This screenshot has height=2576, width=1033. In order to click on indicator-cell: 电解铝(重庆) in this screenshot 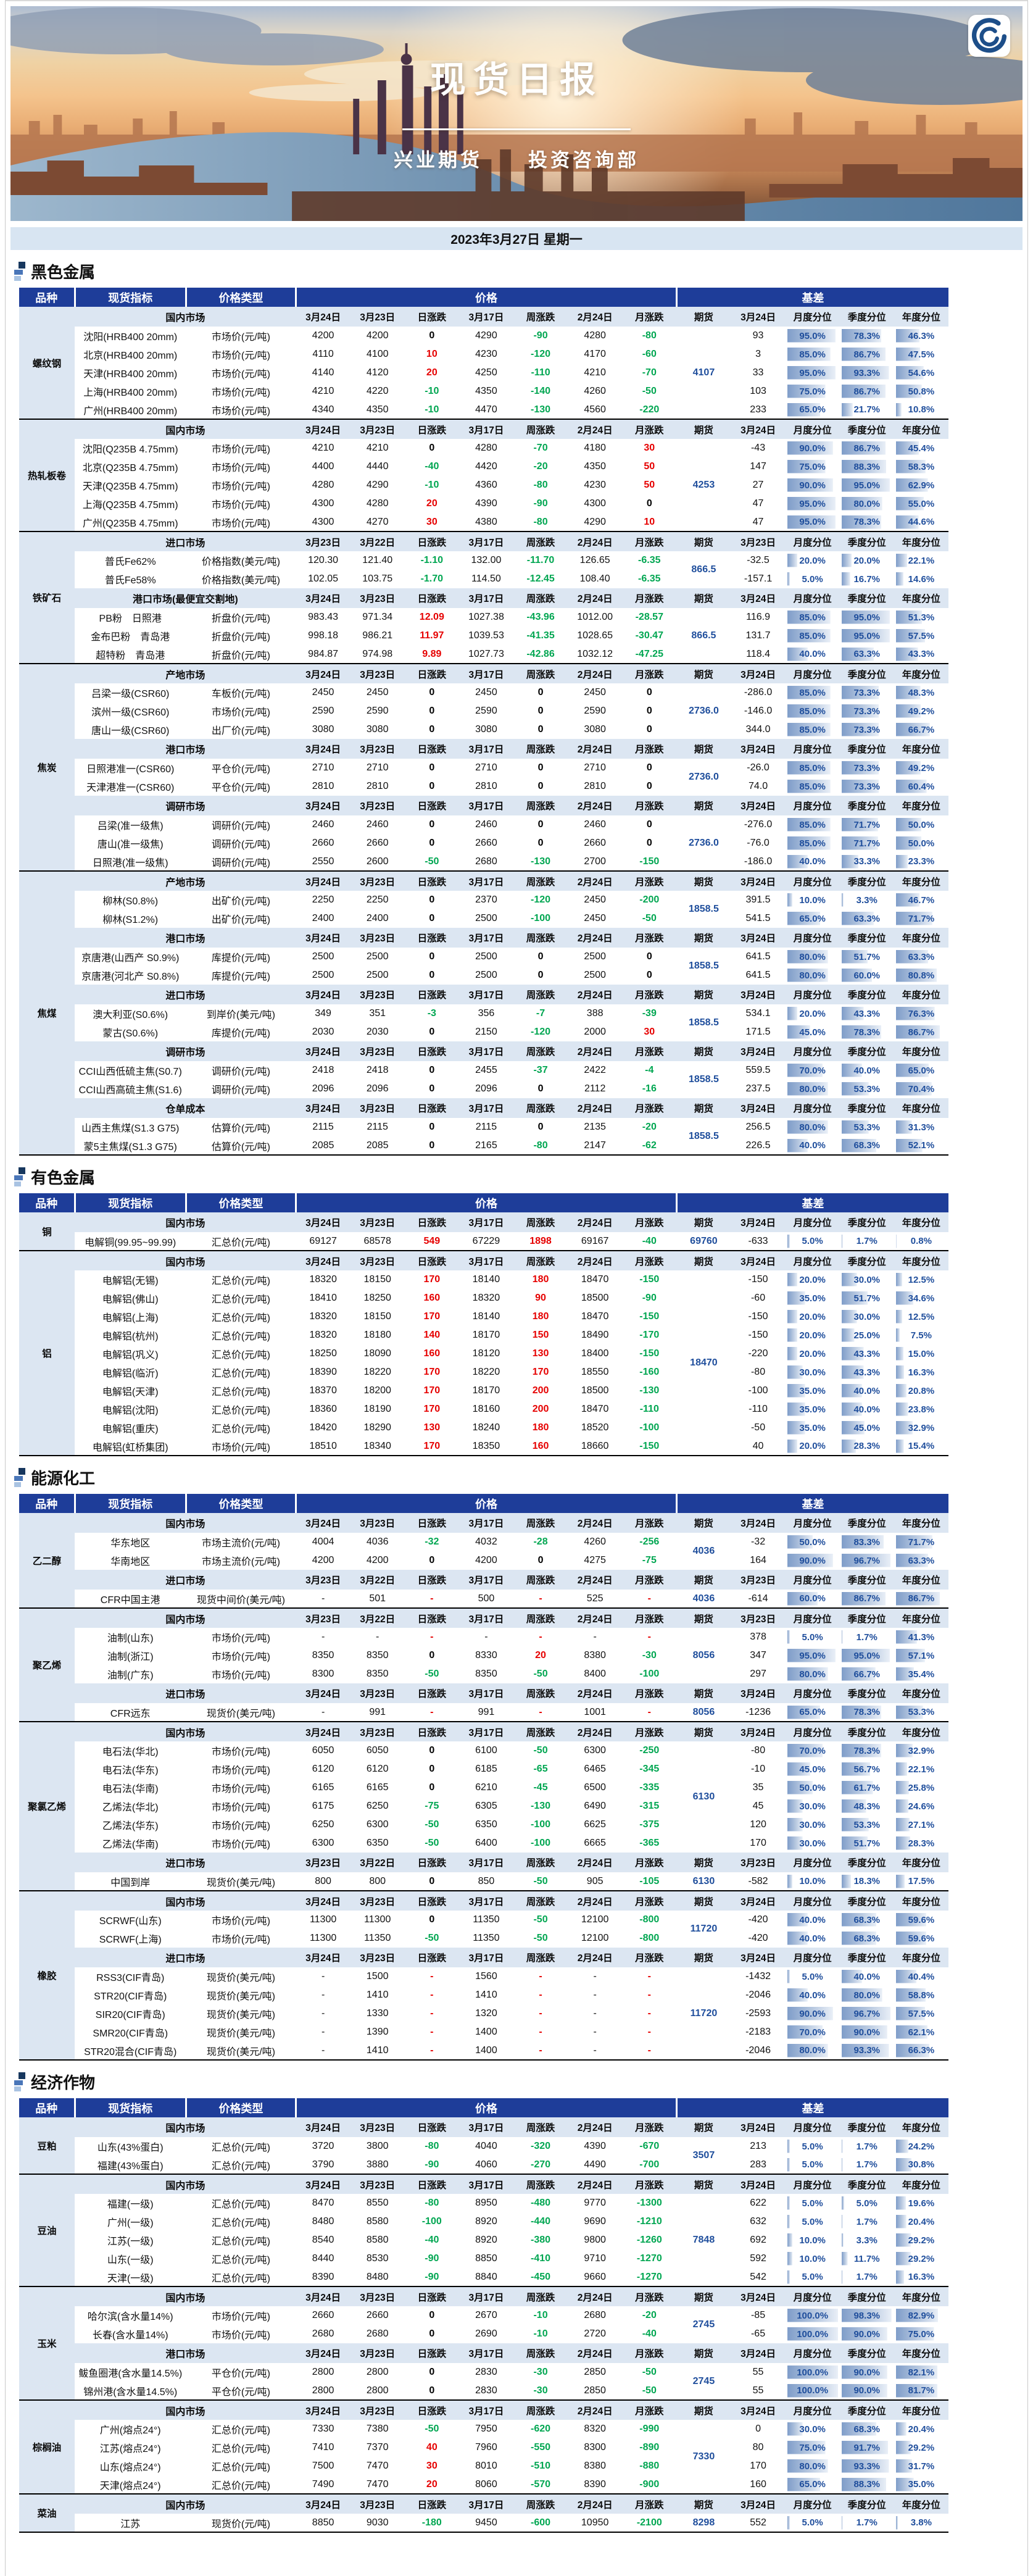, I will do `click(130, 1429)`.